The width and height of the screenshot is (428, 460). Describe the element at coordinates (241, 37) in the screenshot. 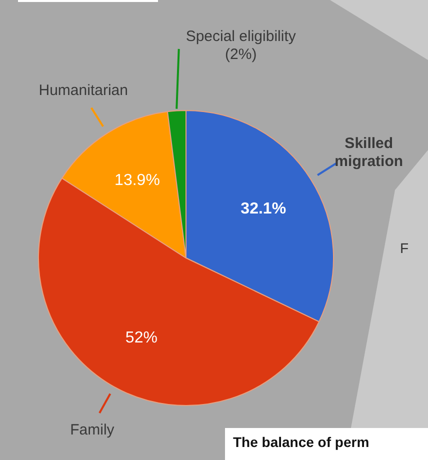

I see `slice-label: Special eligibility` at that location.